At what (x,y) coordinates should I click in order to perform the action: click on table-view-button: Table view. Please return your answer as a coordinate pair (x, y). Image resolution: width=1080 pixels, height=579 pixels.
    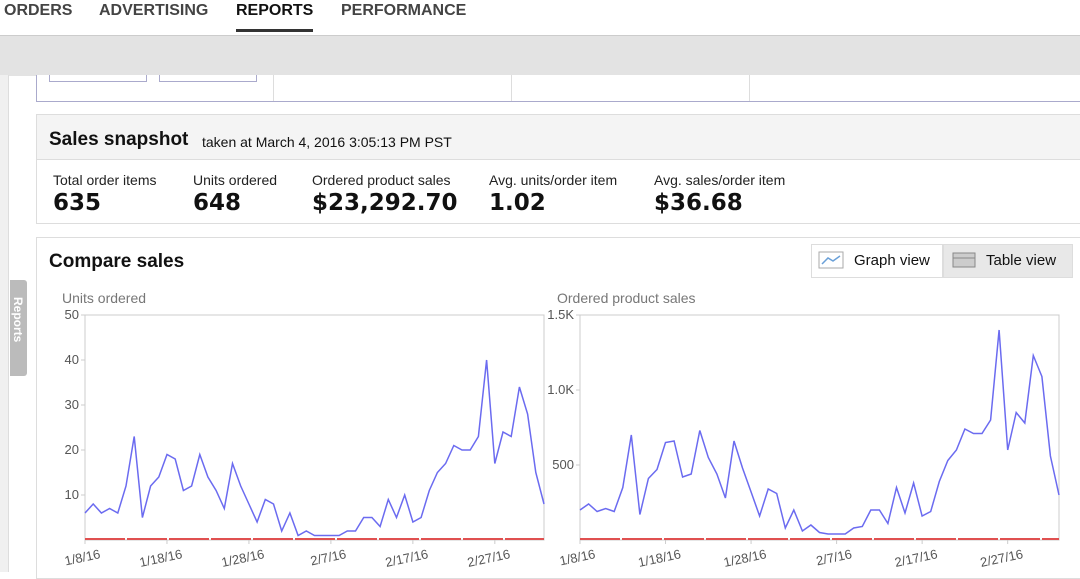
    Looking at the image, I should click on (1008, 261).